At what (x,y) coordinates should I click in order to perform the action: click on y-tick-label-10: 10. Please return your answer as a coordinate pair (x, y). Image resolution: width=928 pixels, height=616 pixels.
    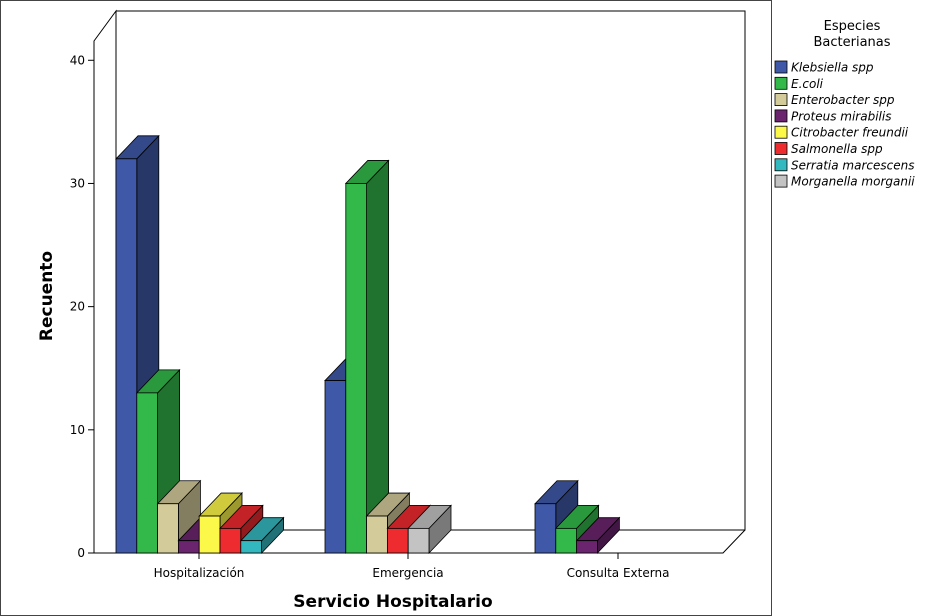
    Looking at the image, I should click on (77, 430).